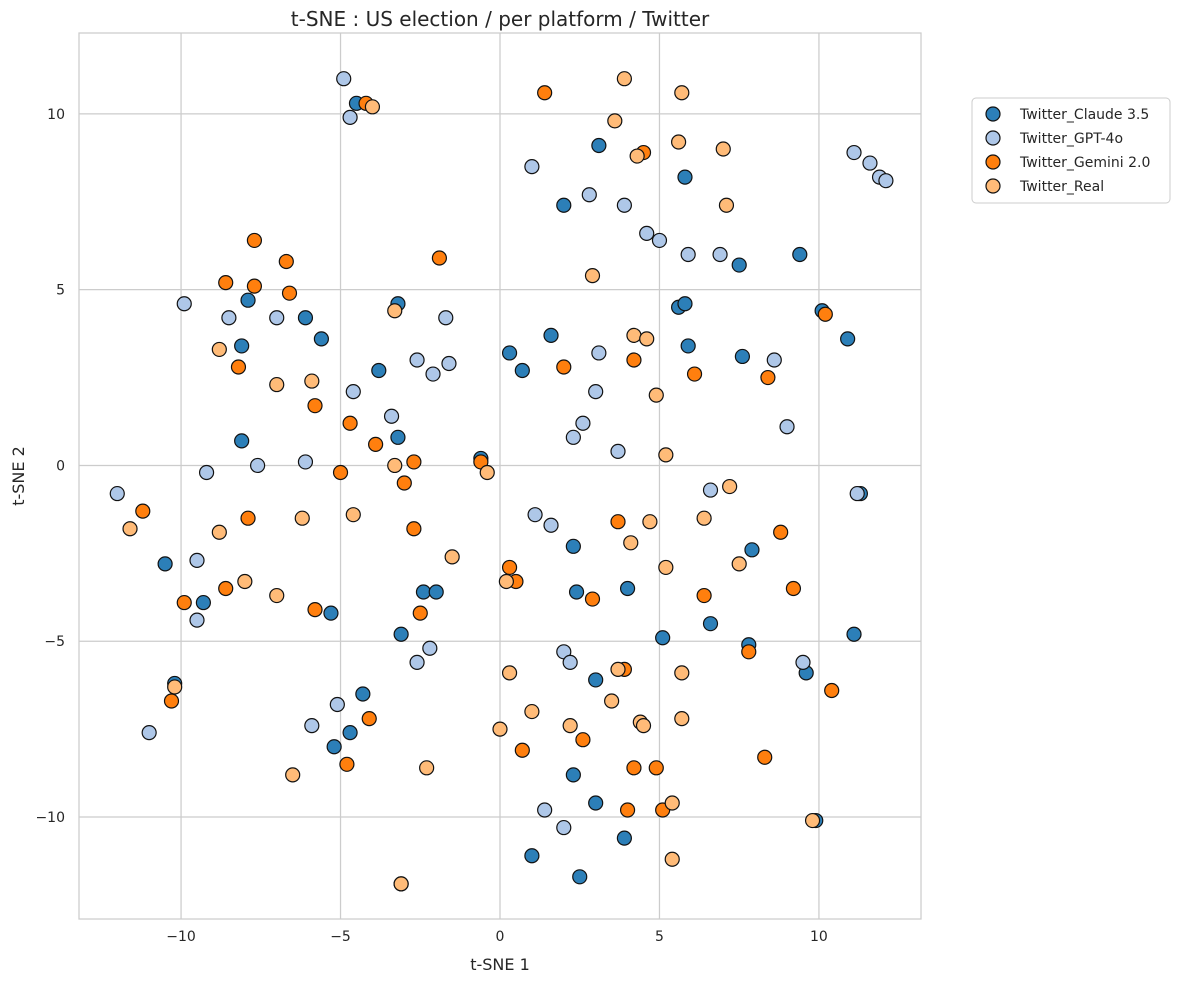 The height and width of the screenshot is (983, 1179). Describe the element at coordinates (993, 138) in the screenshot. I see `legend-marker` at that location.